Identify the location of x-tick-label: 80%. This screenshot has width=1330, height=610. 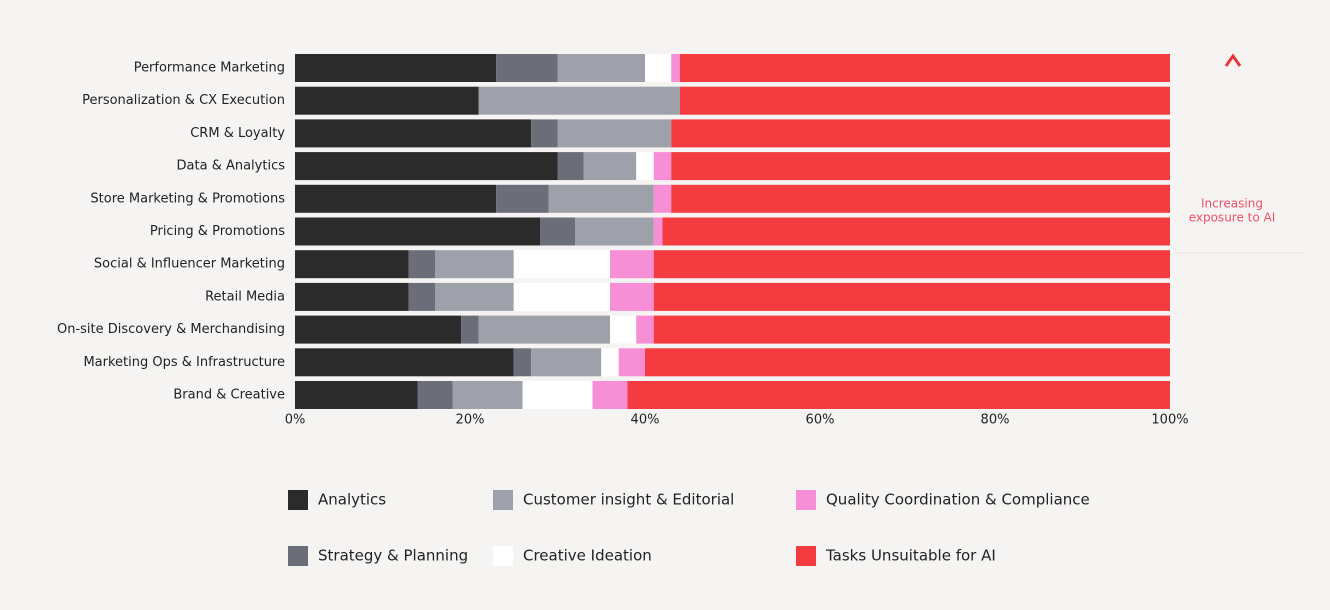
(995, 420).